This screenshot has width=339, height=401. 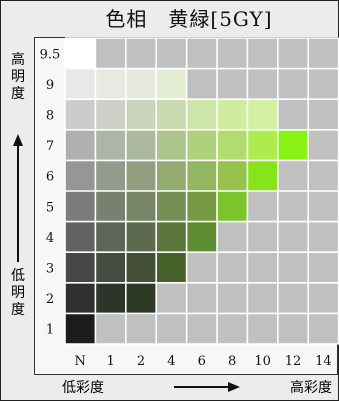 What do you see at coordinates (80, 206) in the screenshot?
I see `color-cell-5-N` at bounding box center [80, 206].